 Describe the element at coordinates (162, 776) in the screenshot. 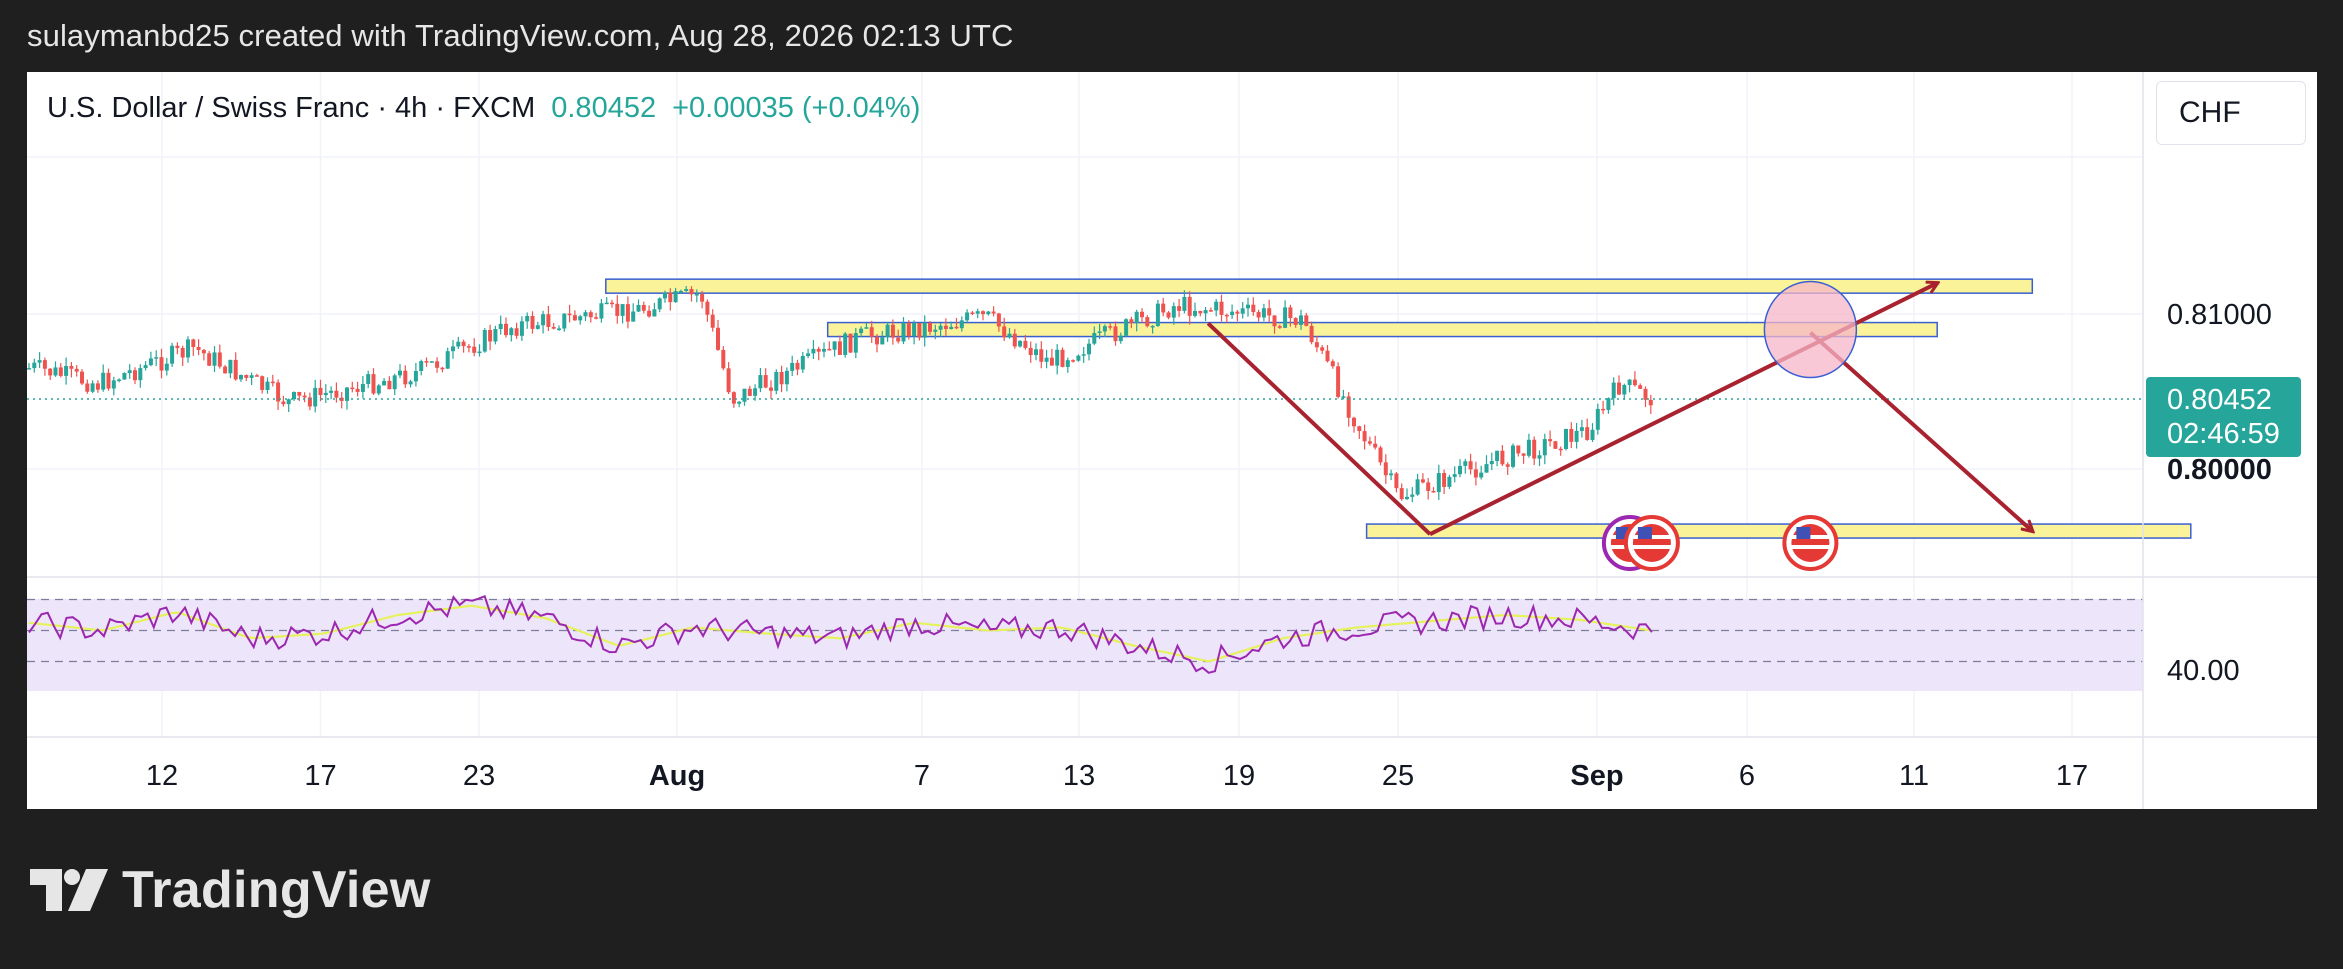

I see `x-tick-label: 12` at that location.